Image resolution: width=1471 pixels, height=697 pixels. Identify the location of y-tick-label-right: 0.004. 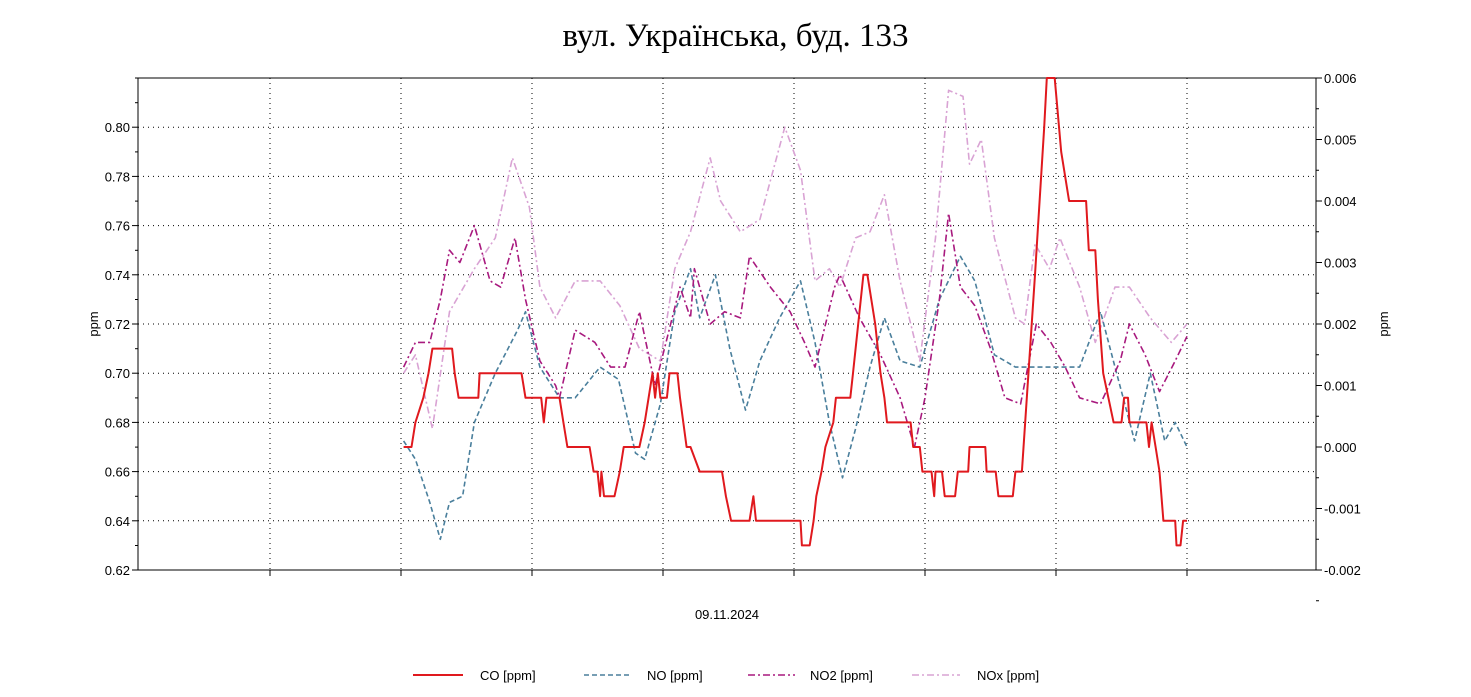
(1340, 201).